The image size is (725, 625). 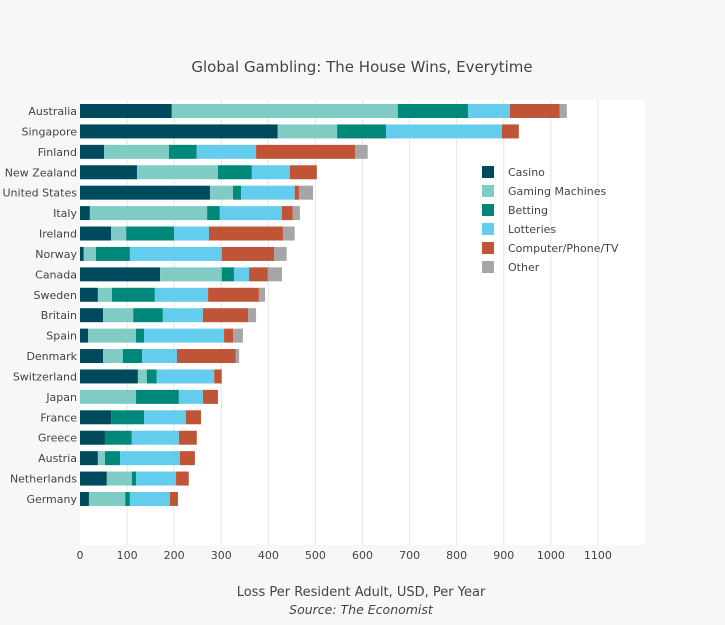 I want to click on legend-item: Lotteries, so click(x=519, y=229).